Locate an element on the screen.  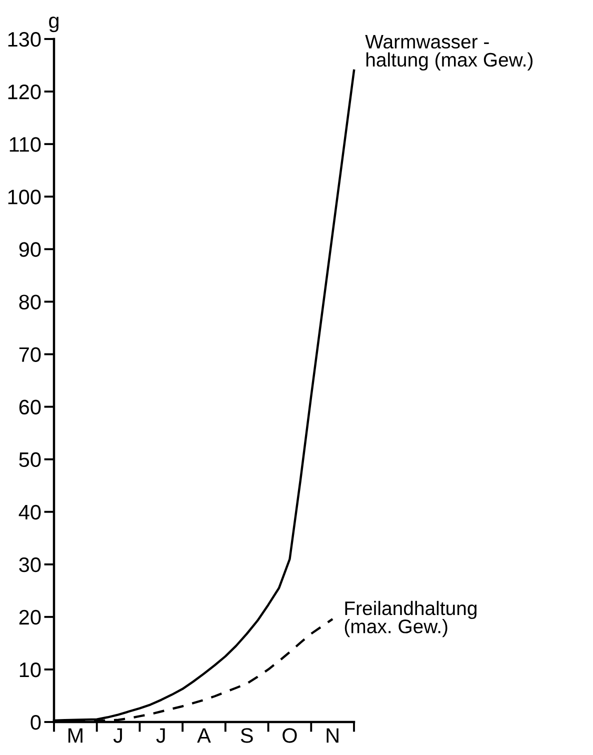
y-tick-label: 120 is located at coordinates (24, 92).